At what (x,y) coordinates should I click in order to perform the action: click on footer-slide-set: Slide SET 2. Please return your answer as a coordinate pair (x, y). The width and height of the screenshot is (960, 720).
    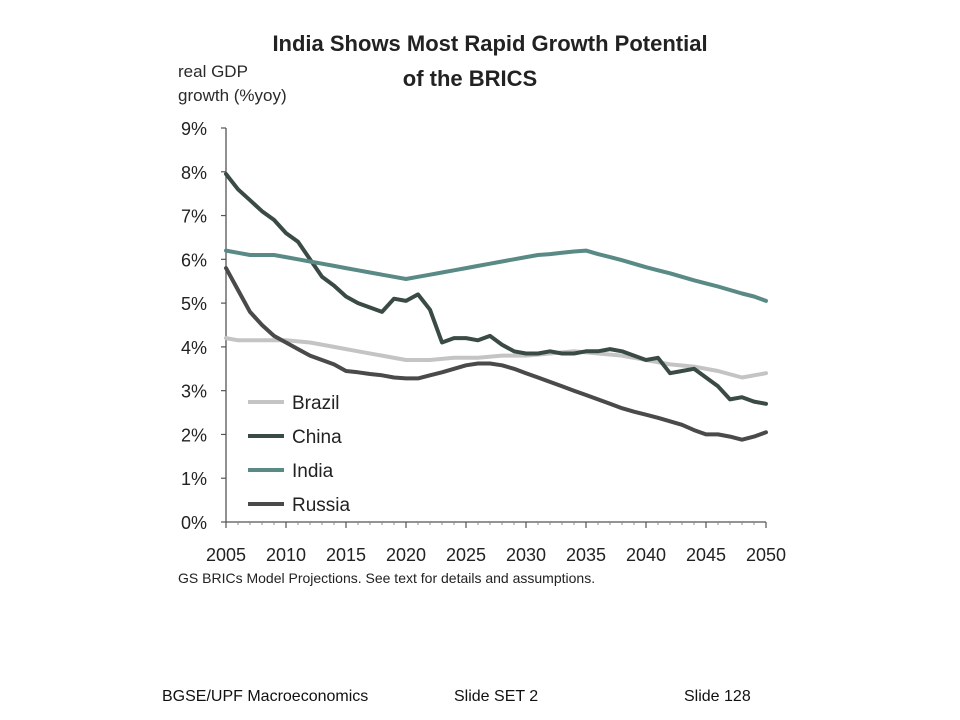
    Looking at the image, I should click on (496, 696).